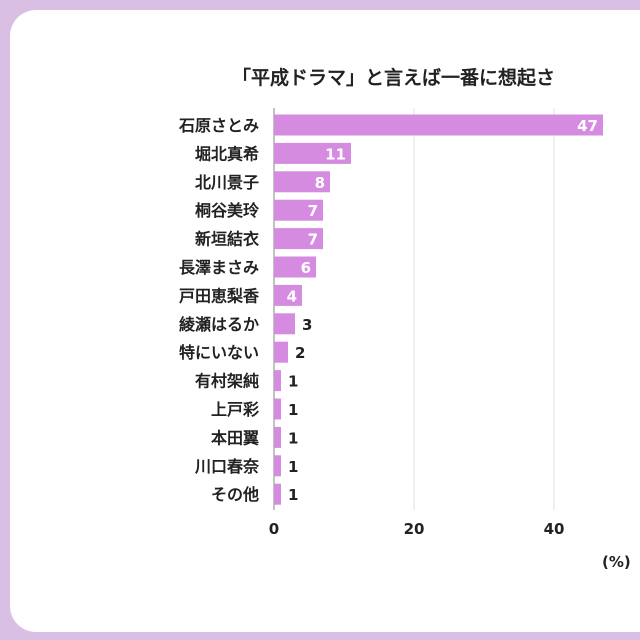  Describe the element at coordinates (219, 324) in the screenshot. I see `category-label: 綾瀬はるか` at that location.